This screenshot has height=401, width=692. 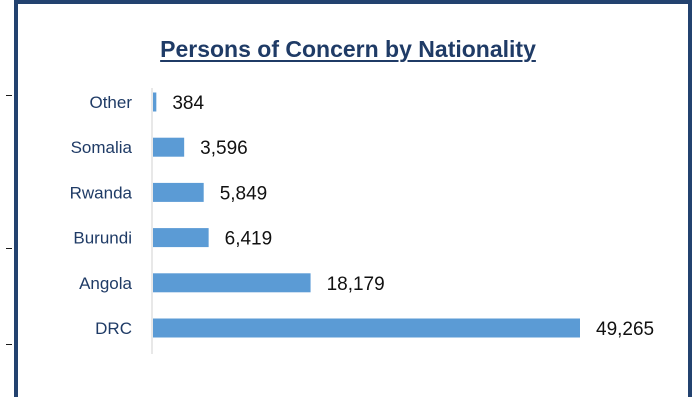 What do you see at coordinates (188, 103) in the screenshot?
I see `value-label: 384` at bounding box center [188, 103].